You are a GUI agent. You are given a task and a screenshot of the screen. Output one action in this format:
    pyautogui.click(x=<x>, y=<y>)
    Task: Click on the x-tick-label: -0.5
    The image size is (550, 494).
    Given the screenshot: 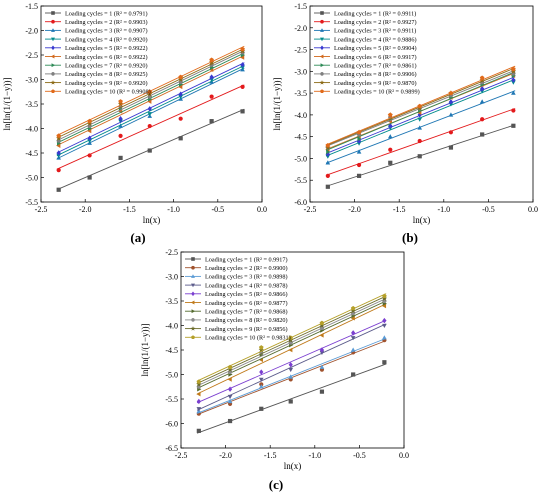 What is the action you would take?
    pyautogui.click(x=359, y=455)
    